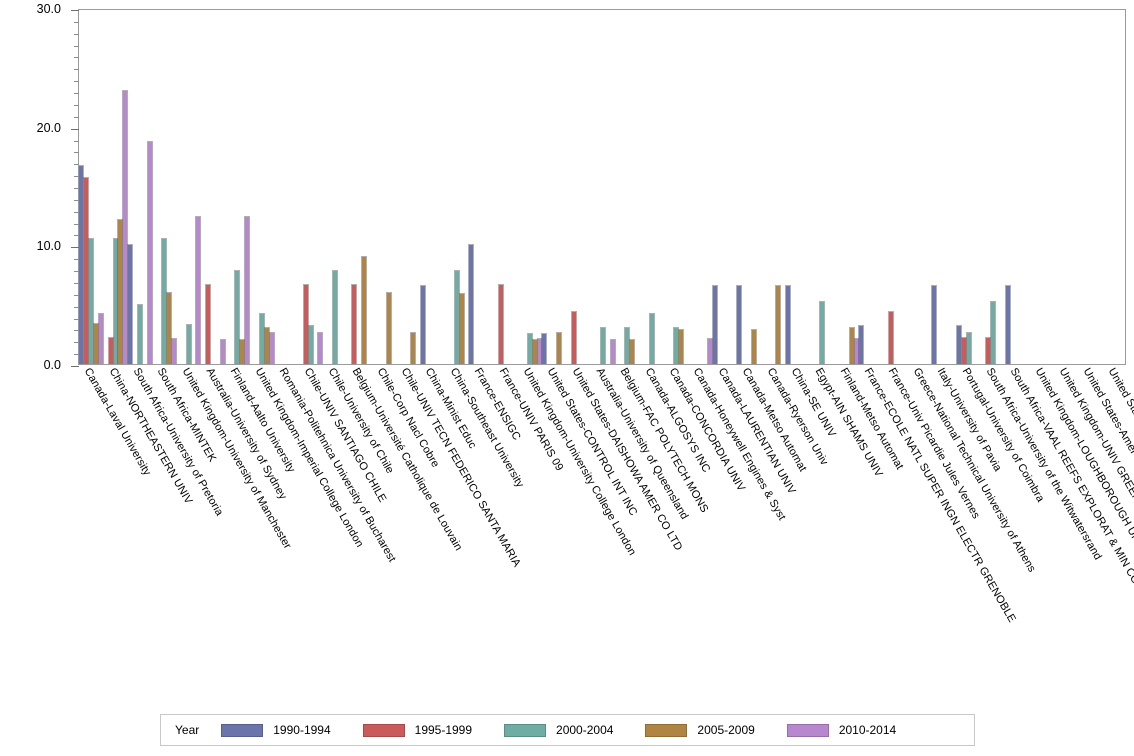 The height and width of the screenshot is (756, 1134). What do you see at coordinates (242, 730) in the screenshot?
I see `legend-swatch` at bounding box center [242, 730].